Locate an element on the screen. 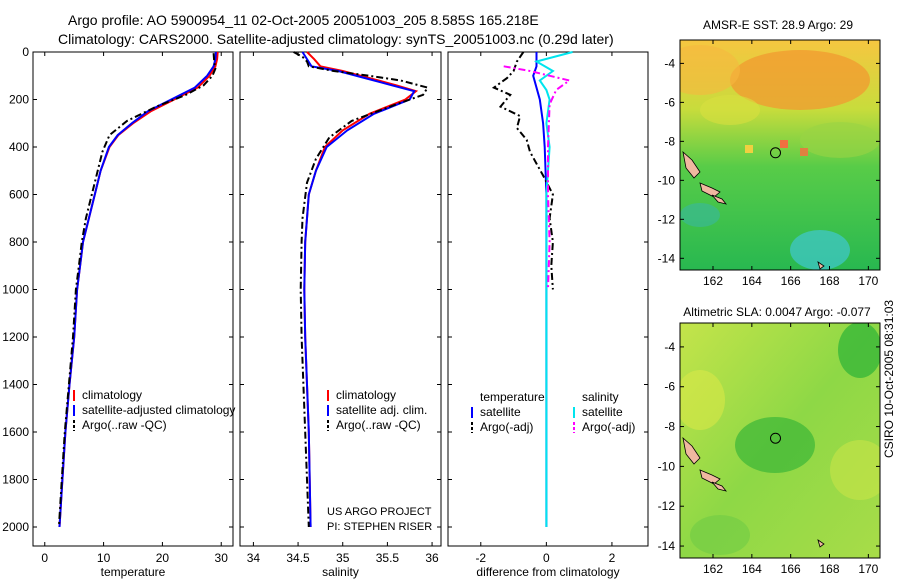 The height and width of the screenshot is (585, 900). y-tick-label: 400 is located at coordinates (19, 147).